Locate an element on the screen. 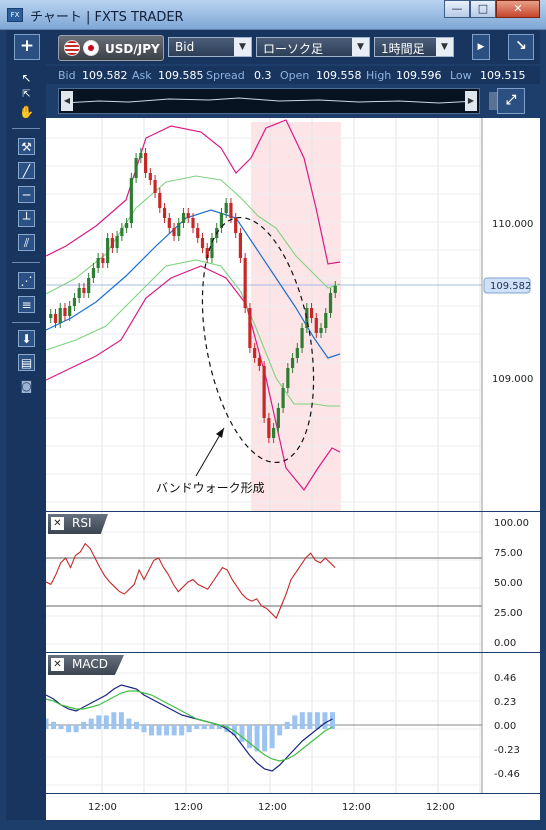 This screenshot has height=830, width=546. high-value: 109.596 is located at coordinates (419, 75).